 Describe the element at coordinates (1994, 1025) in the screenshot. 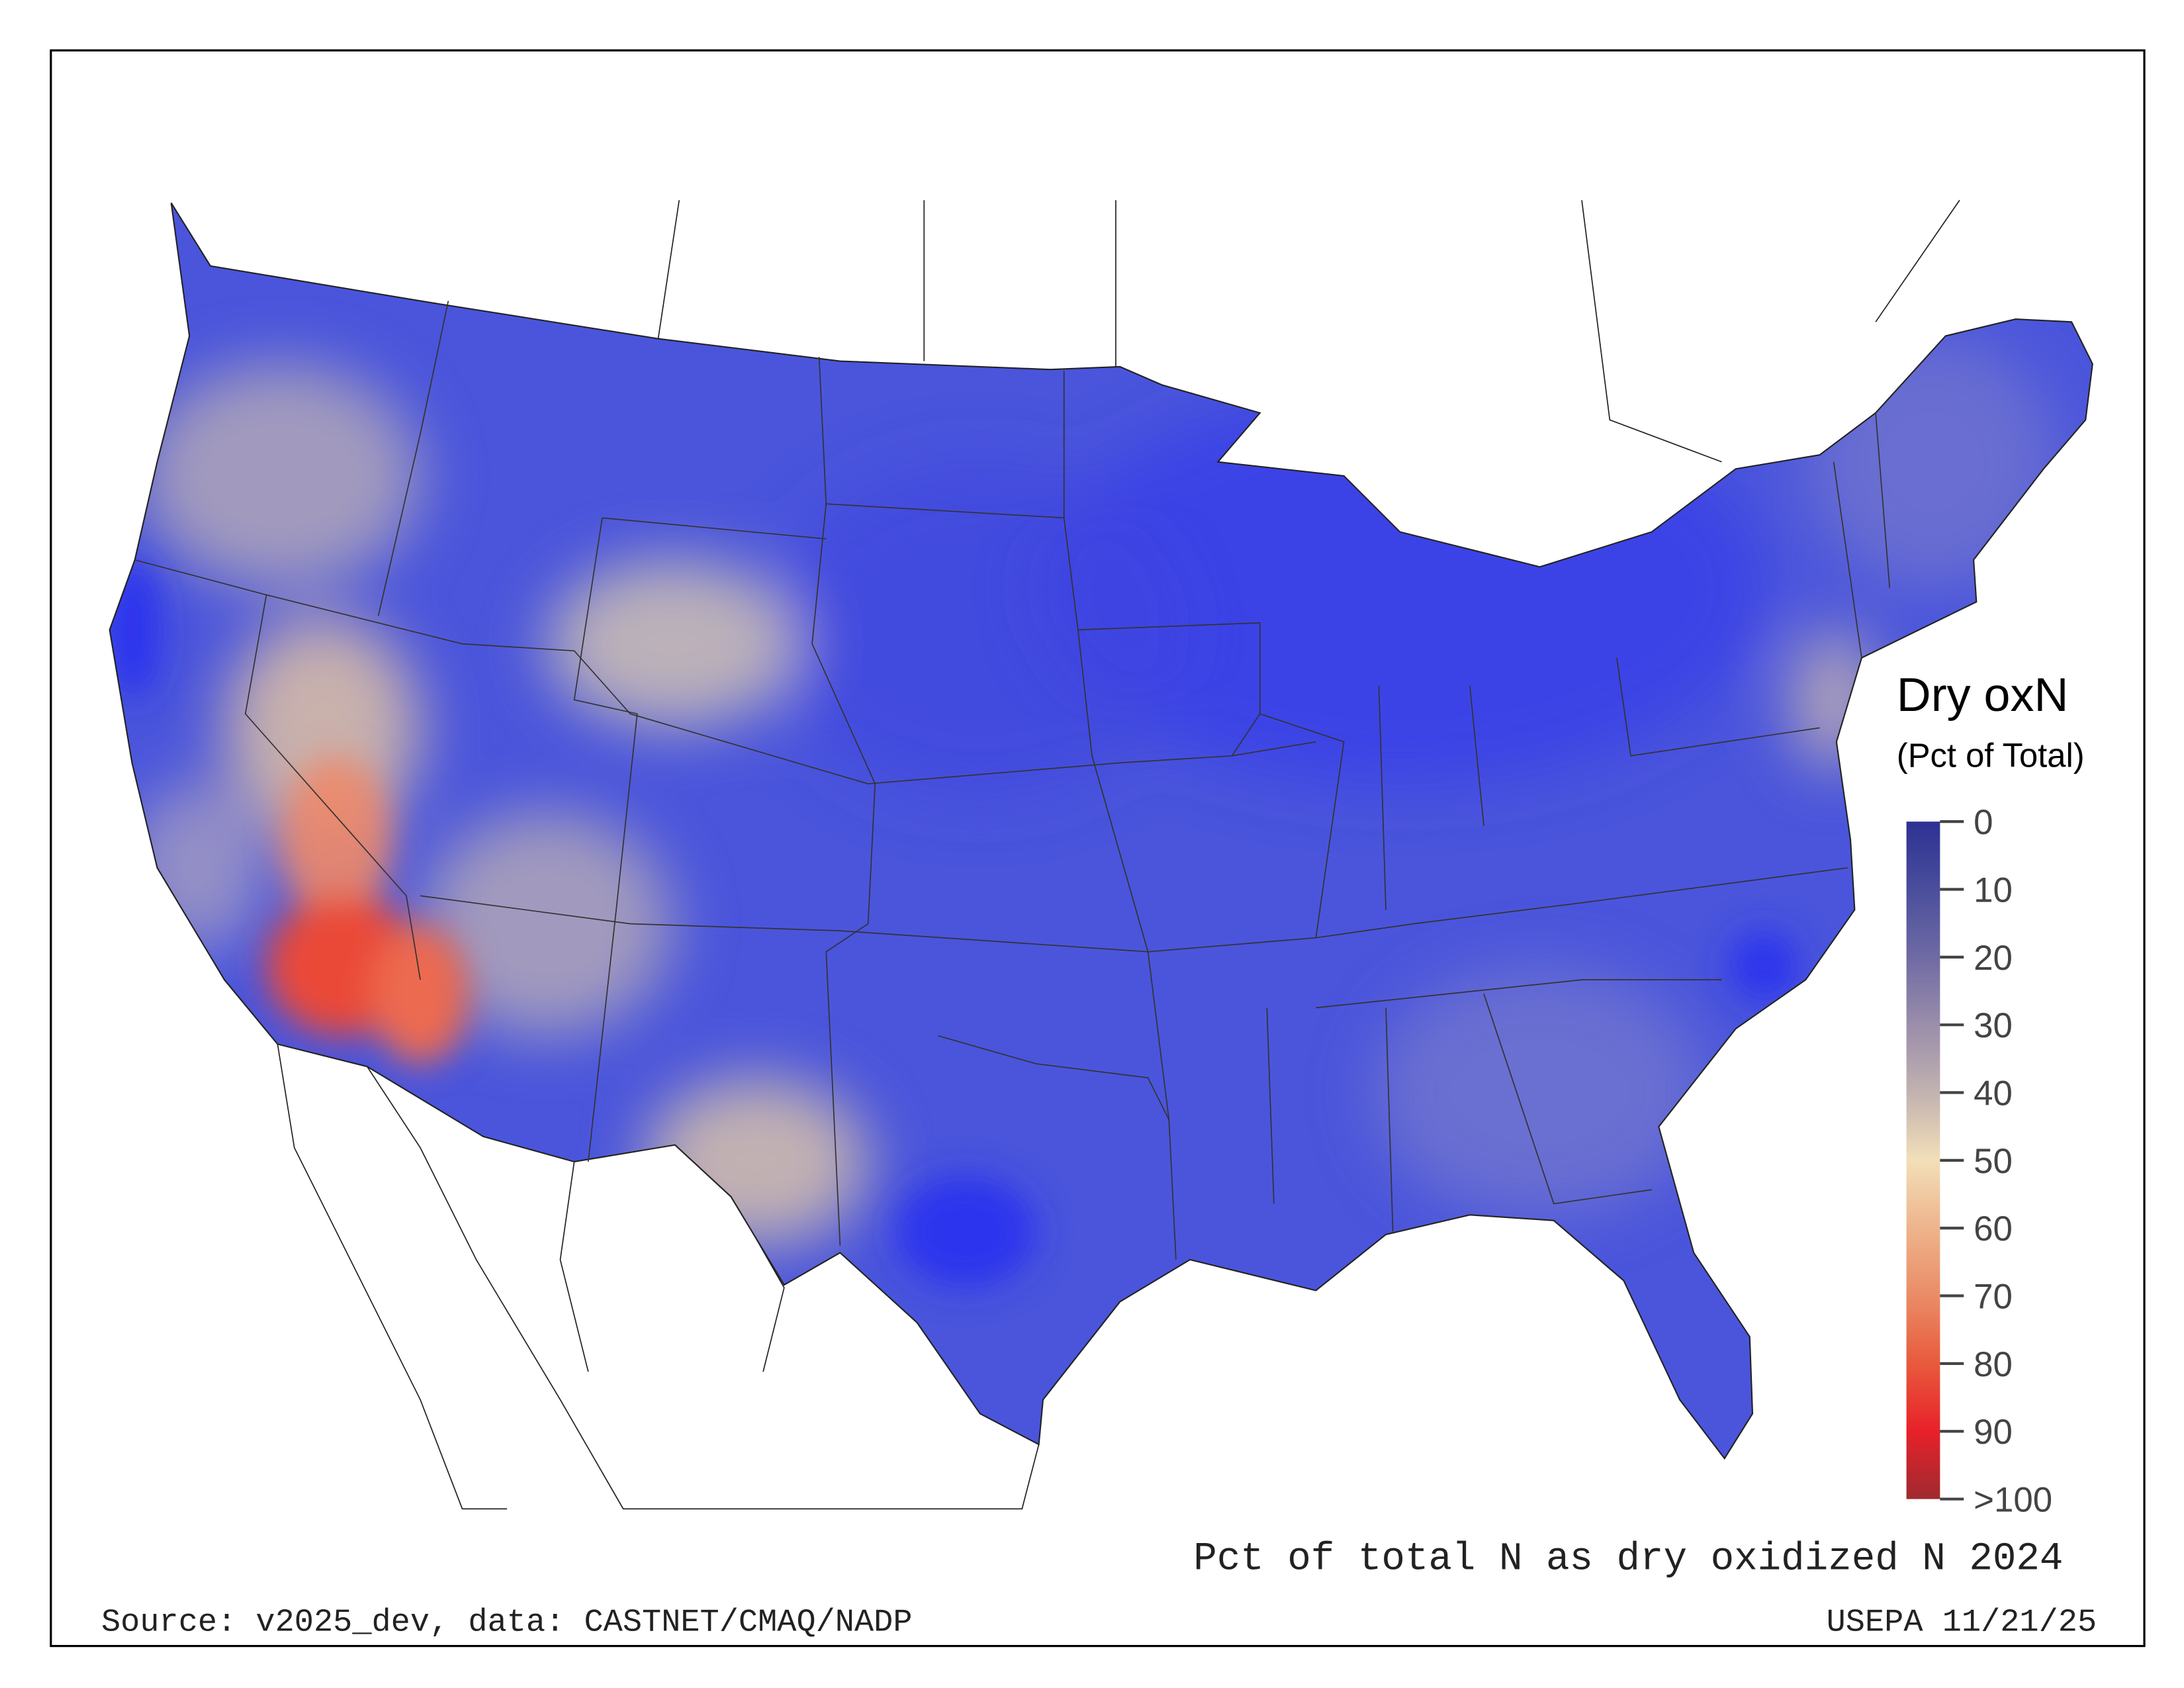

I see `colorbar-tick-label: 30` at that location.